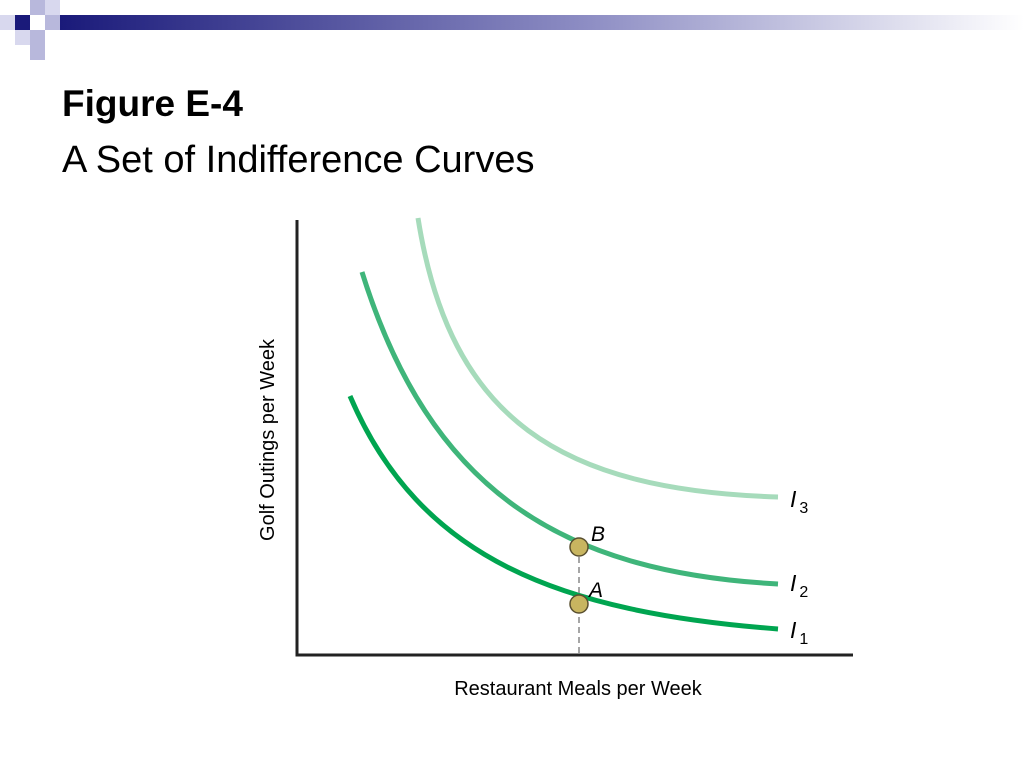  Describe the element at coordinates (578, 689) in the screenshot. I see `x-axis-label: Restaurant Meals per Week` at that location.